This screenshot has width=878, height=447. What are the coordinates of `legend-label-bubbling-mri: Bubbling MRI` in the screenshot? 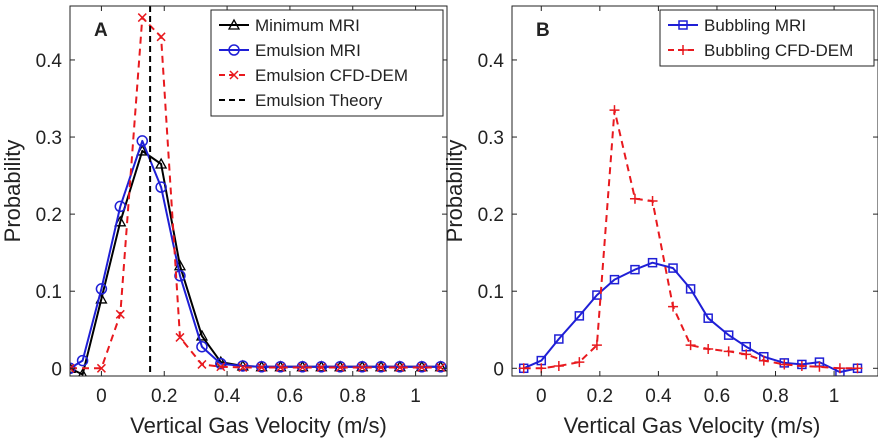 It's located at (755, 25).